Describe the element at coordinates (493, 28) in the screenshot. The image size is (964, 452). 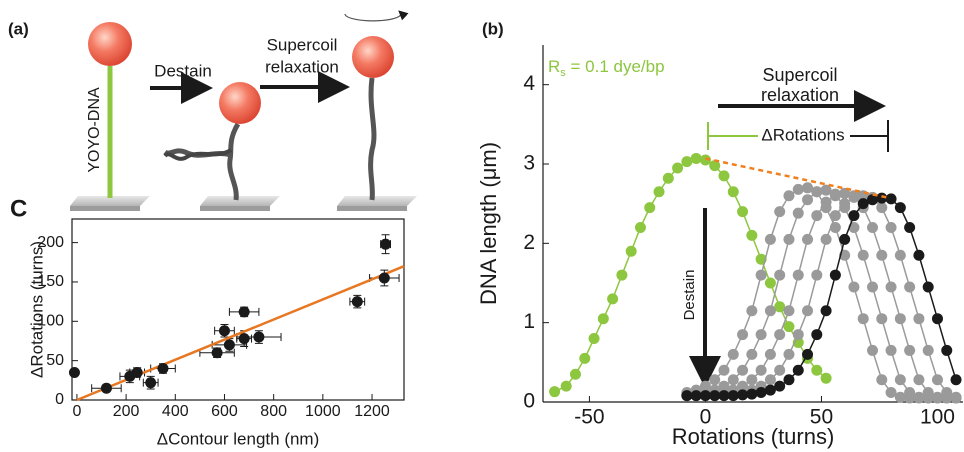
I see `panel-label: (b)` at that location.